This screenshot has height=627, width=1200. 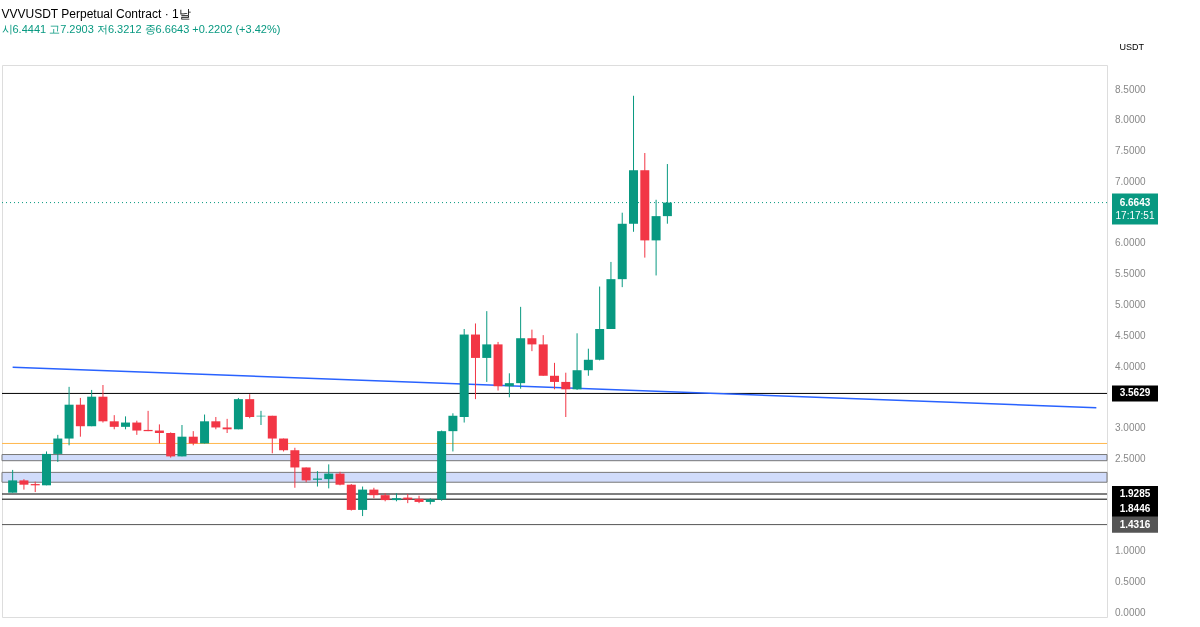 What do you see at coordinates (1131, 274) in the screenshot?
I see `y-tick-label: 5.5000` at bounding box center [1131, 274].